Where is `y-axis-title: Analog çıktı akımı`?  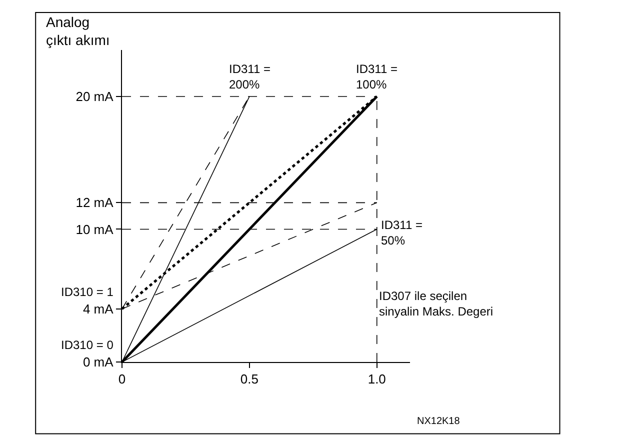 y-axis-title: Analog çıktı akımı is located at coordinates (78, 31).